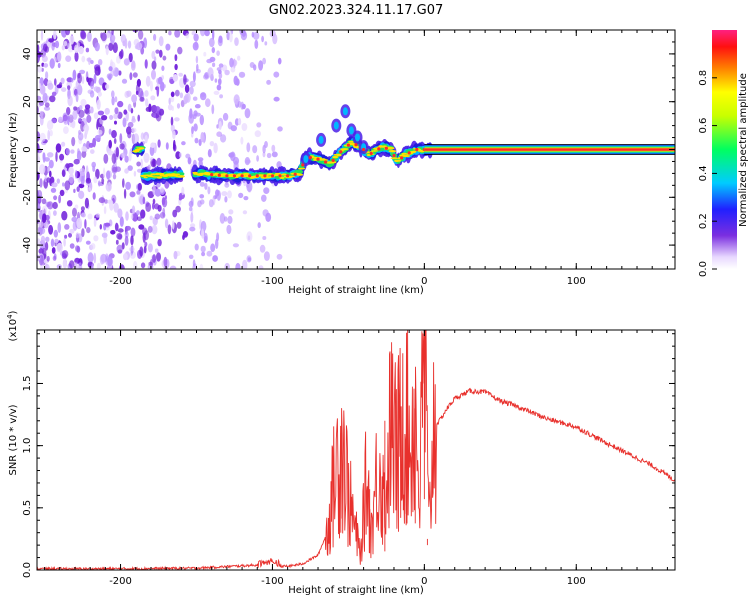 This screenshot has height=604, width=750. What do you see at coordinates (576, 581) in the screenshot?
I see `snr-x-tick-label: 100` at bounding box center [576, 581].